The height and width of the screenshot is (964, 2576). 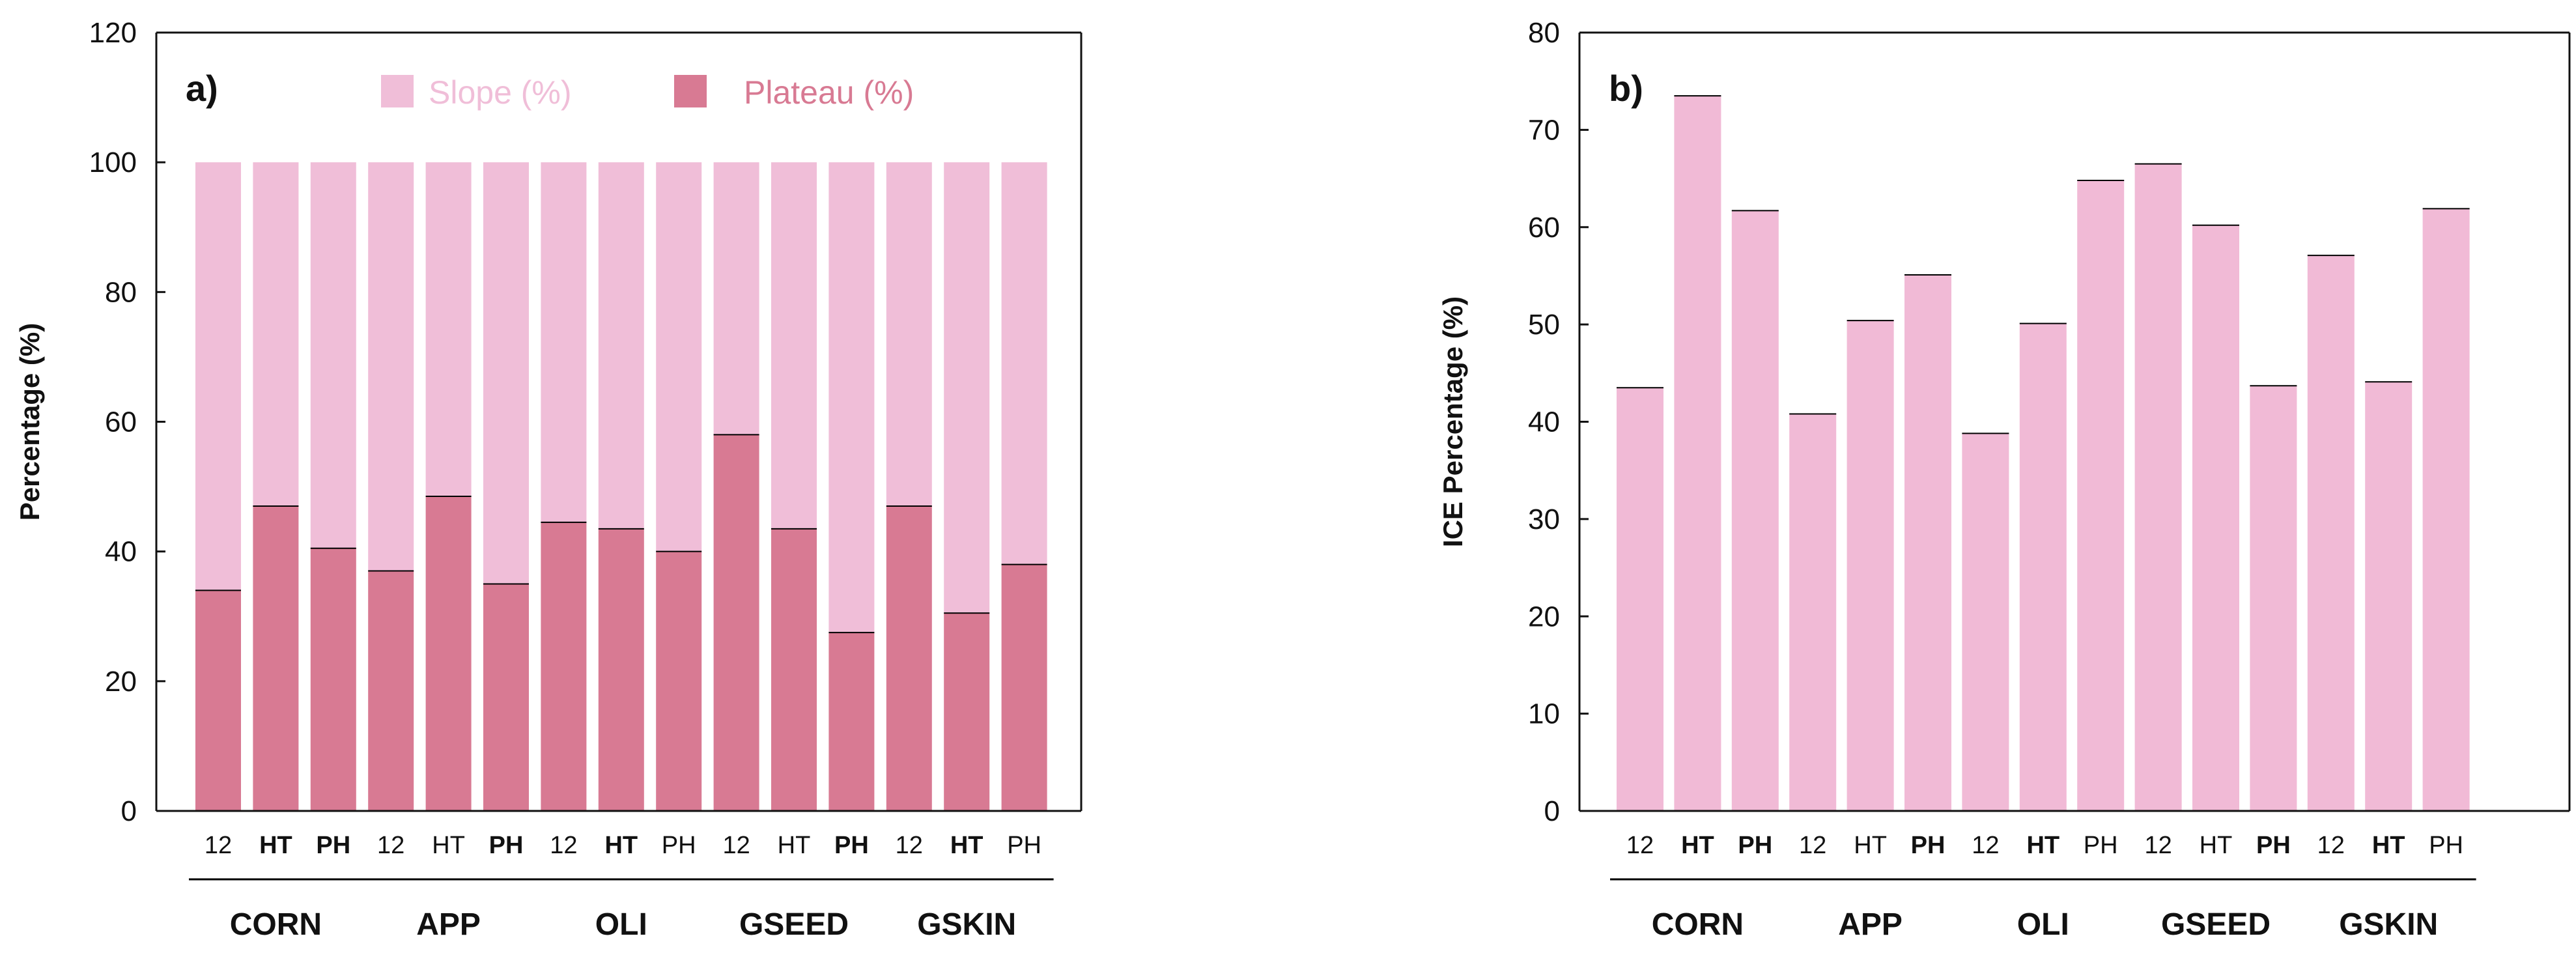 I want to click on y-tick-label: 30, so click(x=1544, y=519).